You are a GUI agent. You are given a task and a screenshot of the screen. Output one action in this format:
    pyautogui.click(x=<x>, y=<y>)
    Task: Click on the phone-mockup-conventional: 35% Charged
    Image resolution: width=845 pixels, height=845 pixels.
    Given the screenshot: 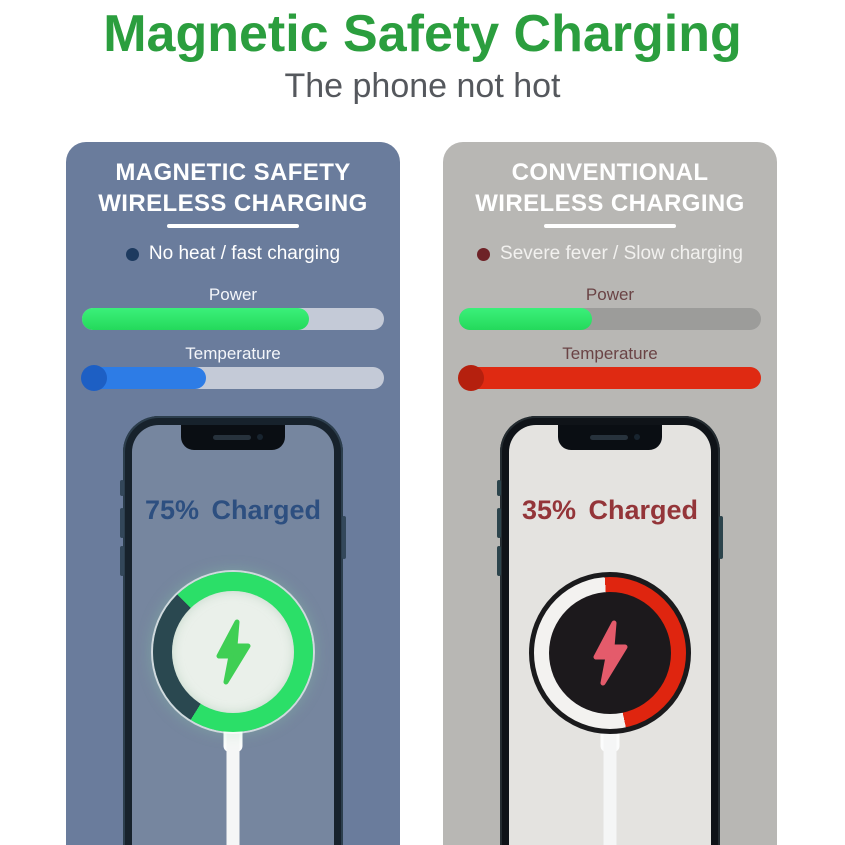 What is the action you would take?
    pyautogui.click(x=610, y=630)
    